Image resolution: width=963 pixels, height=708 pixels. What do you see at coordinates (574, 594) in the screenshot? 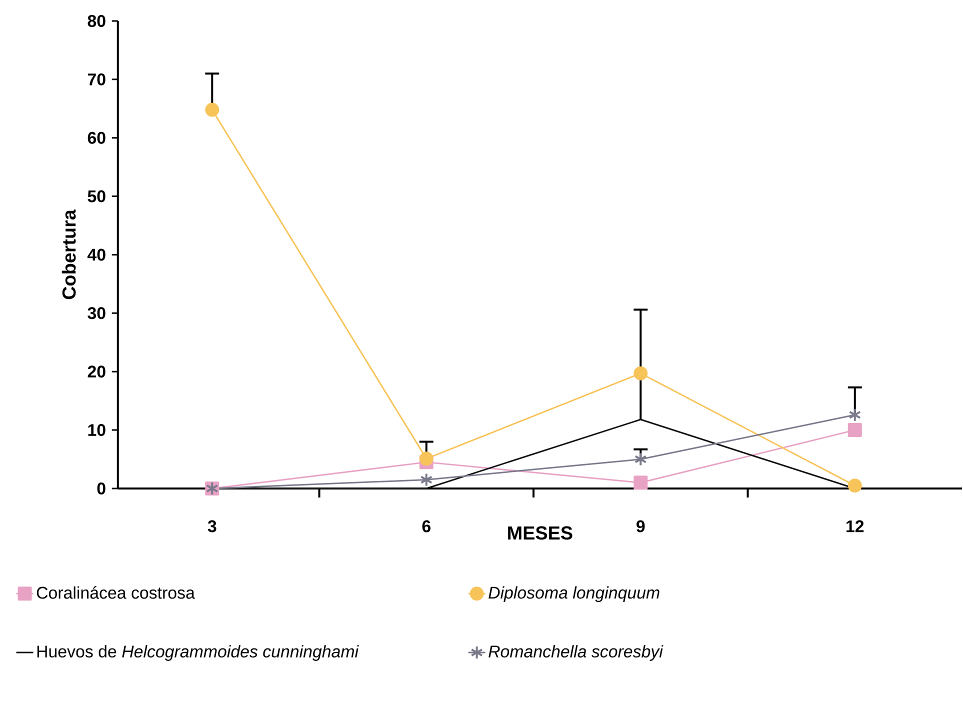
I see `legend-label: Diplosoma longinquum` at bounding box center [574, 594].